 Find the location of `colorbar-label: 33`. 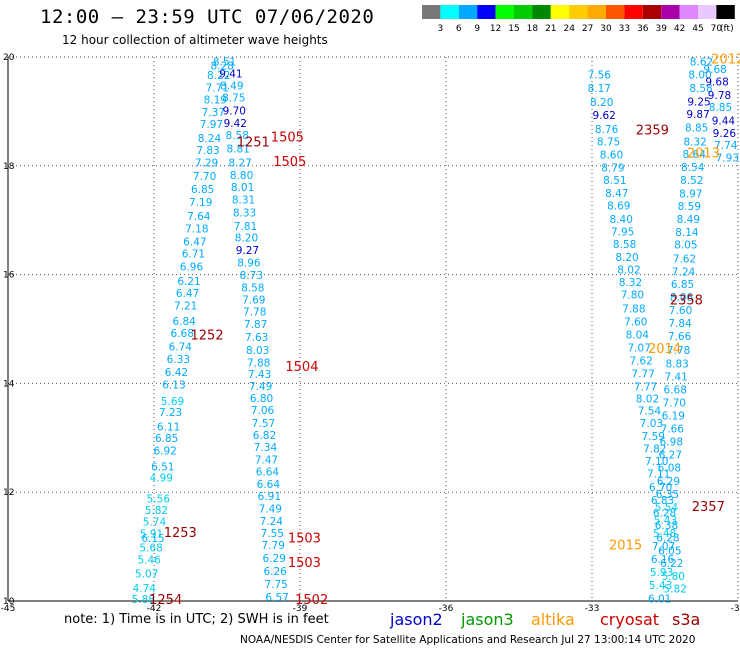

colorbar-label: 33 is located at coordinates (624, 29).